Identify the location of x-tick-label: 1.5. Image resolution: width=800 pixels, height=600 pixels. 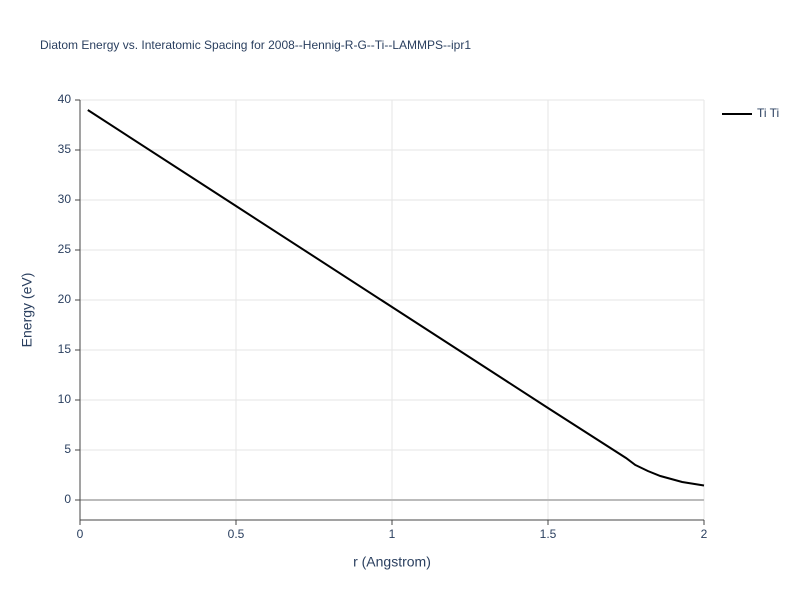
(548, 534).